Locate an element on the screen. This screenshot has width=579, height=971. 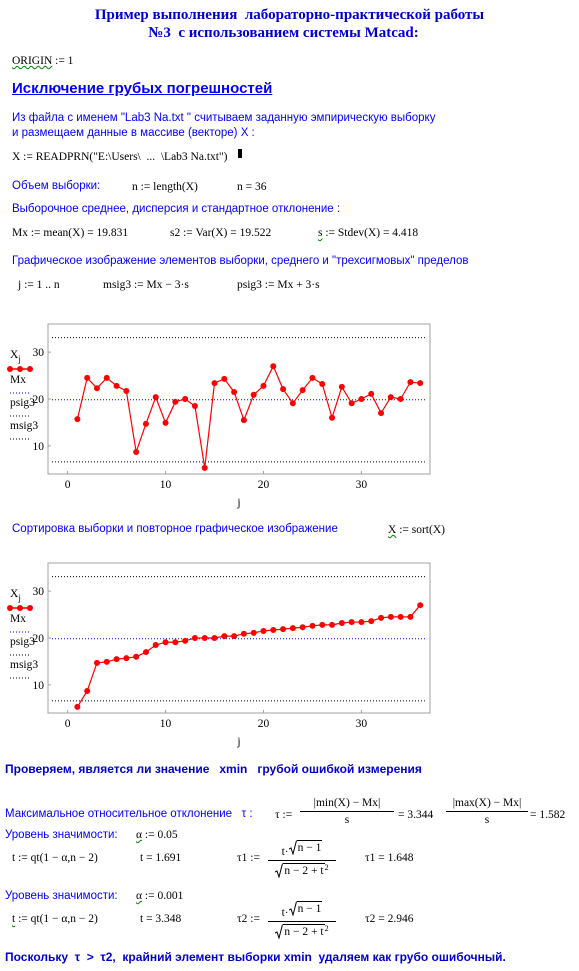
section-title: Исключение грубых погрешностей is located at coordinates (142, 88).